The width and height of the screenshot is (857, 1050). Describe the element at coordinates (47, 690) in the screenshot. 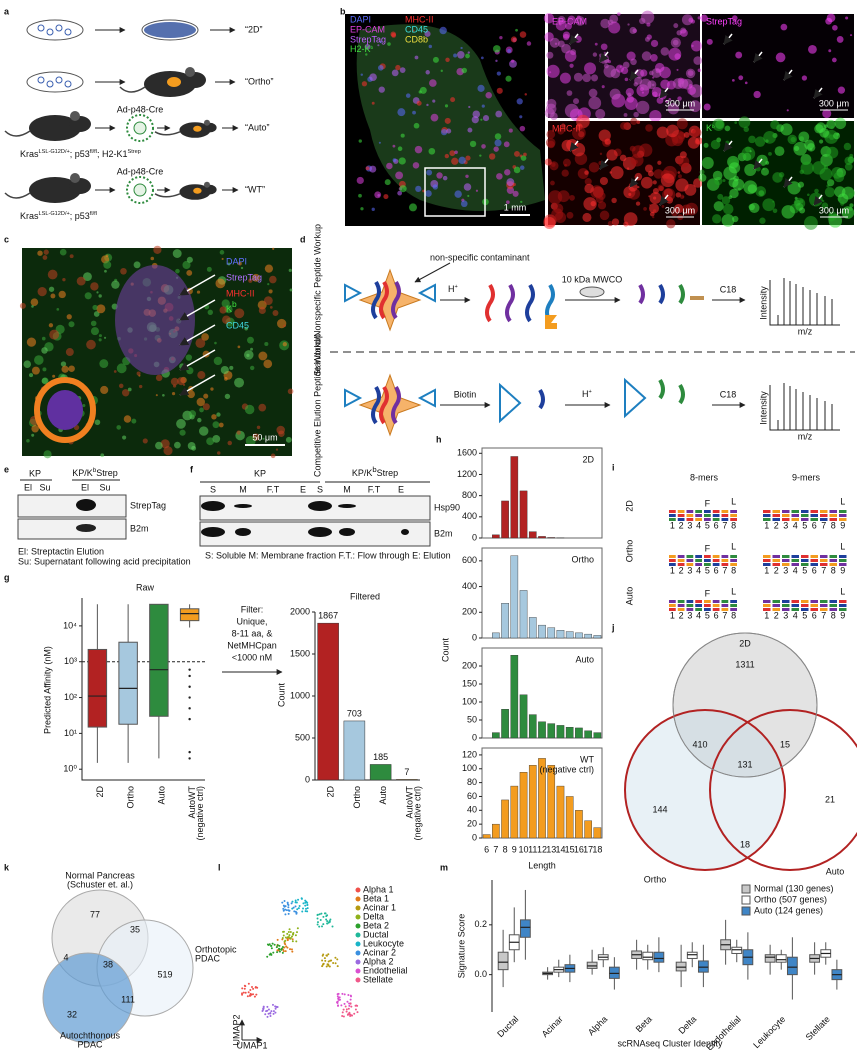

I see `label: Predicted Affinity (nM)` at that location.